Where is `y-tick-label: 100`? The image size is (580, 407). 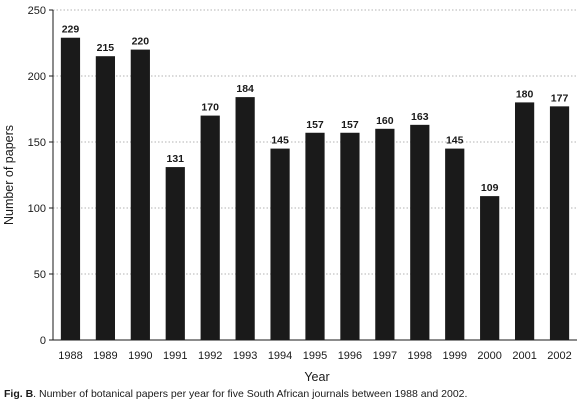
y-tick-label: 100 is located at coordinates (37, 209).